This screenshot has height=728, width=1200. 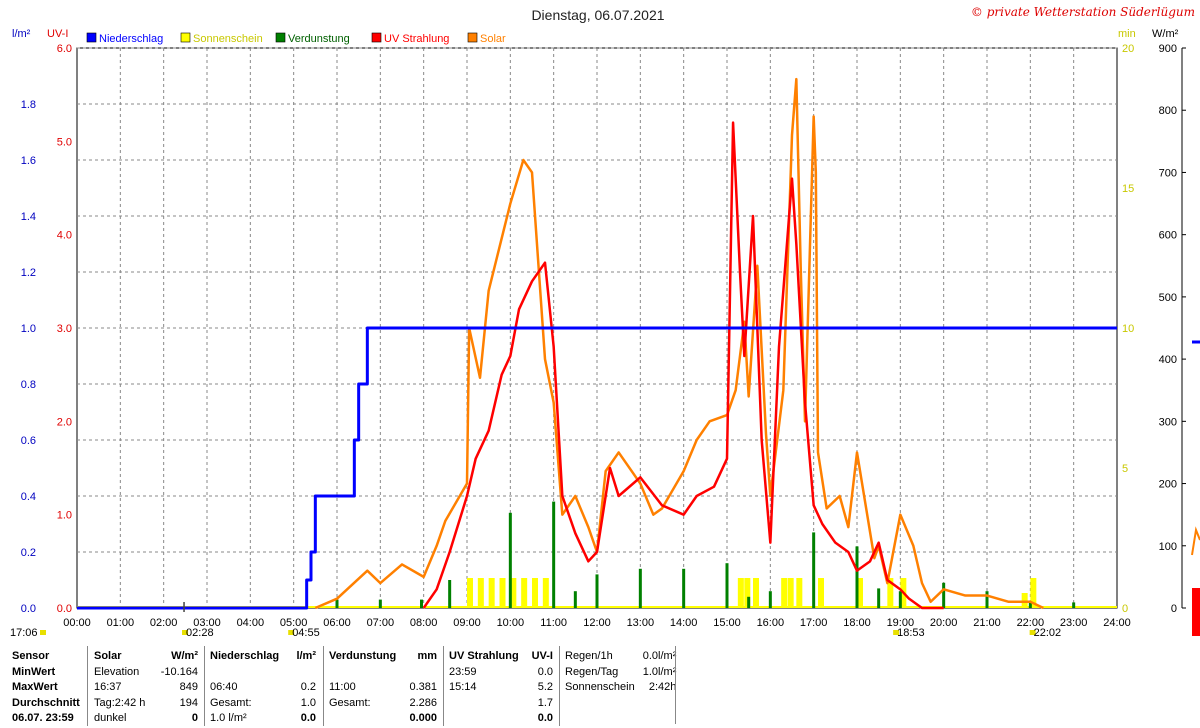 What do you see at coordinates (120, 702) in the screenshot?
I see `solar-cell: Tag:2:42 h` at bounding box center [120, 702].